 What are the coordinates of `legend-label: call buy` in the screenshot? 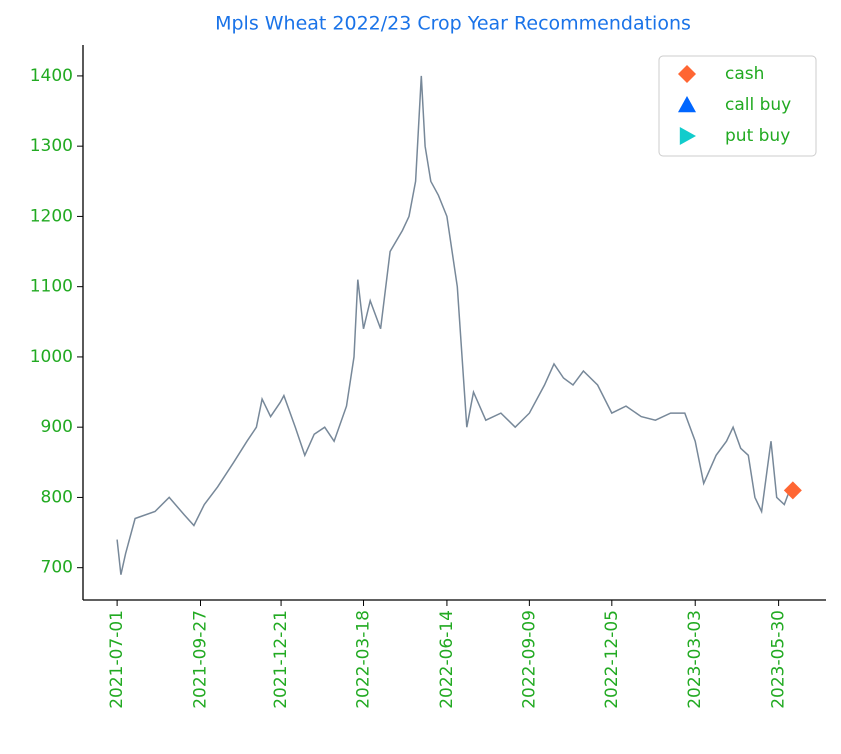 It's located at (758, 105).